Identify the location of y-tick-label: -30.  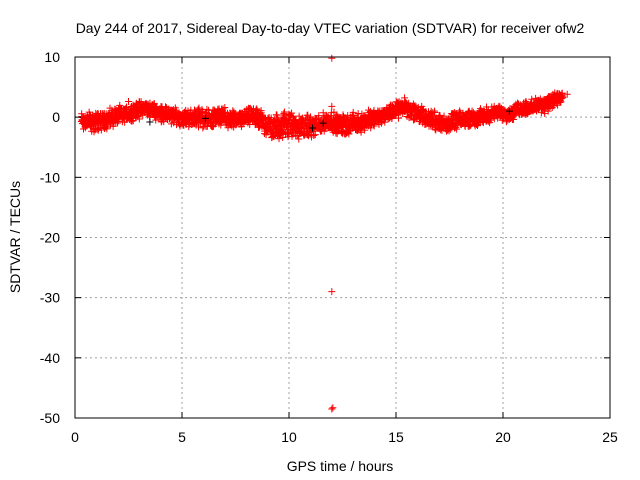
(50, 298).